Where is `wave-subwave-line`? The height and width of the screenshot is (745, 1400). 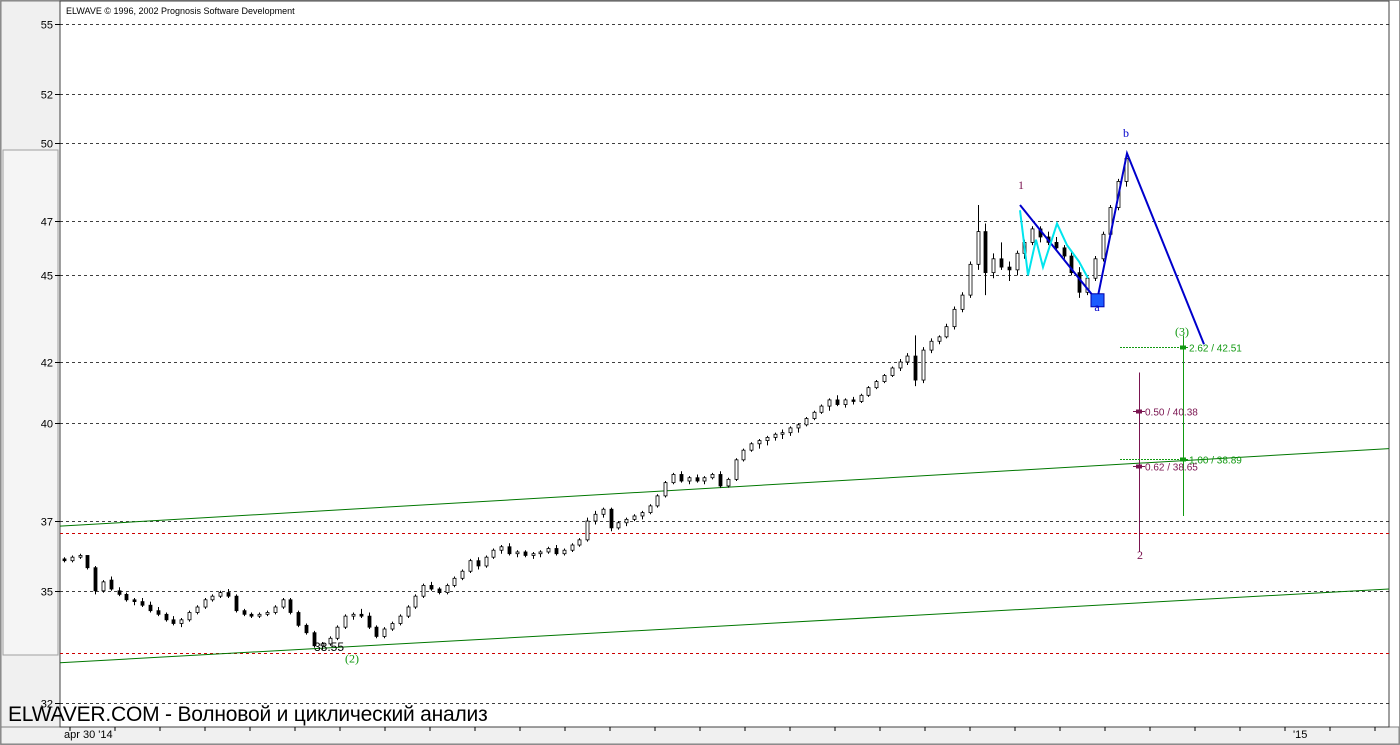 wave-subwave-line is located at coordinates (1054, 244).